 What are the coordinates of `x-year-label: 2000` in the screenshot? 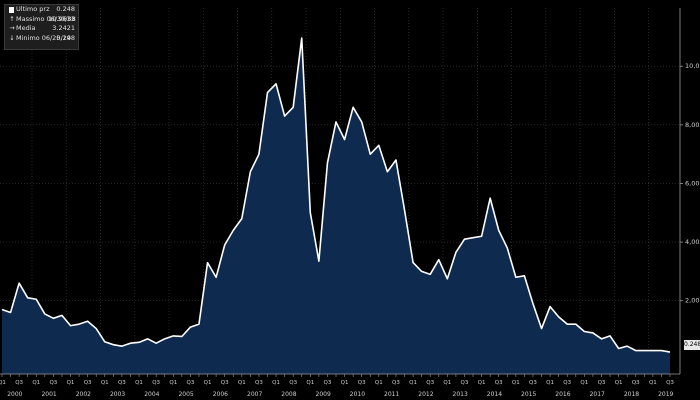 It's located at (14, 394).